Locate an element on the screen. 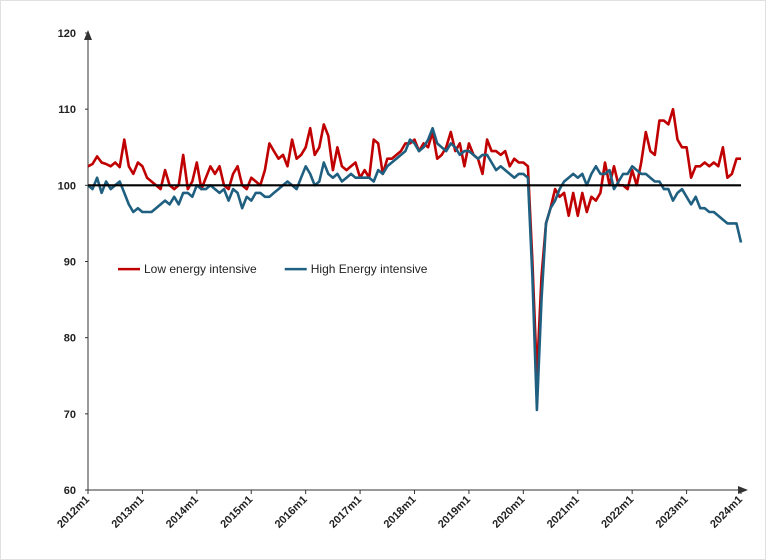  legend-label: Low energy intensive is located at coordinates (200, 269).